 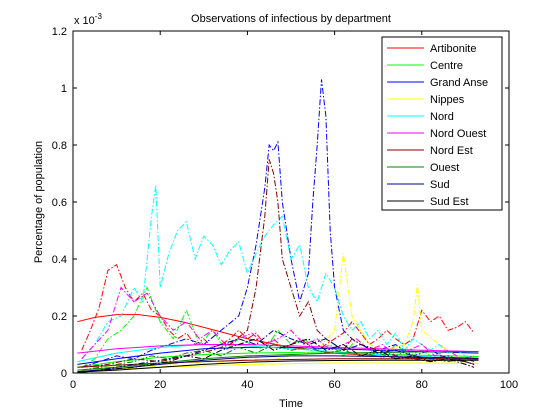 I want to click on series-observed-sud-est, so click(x=278, y=355).